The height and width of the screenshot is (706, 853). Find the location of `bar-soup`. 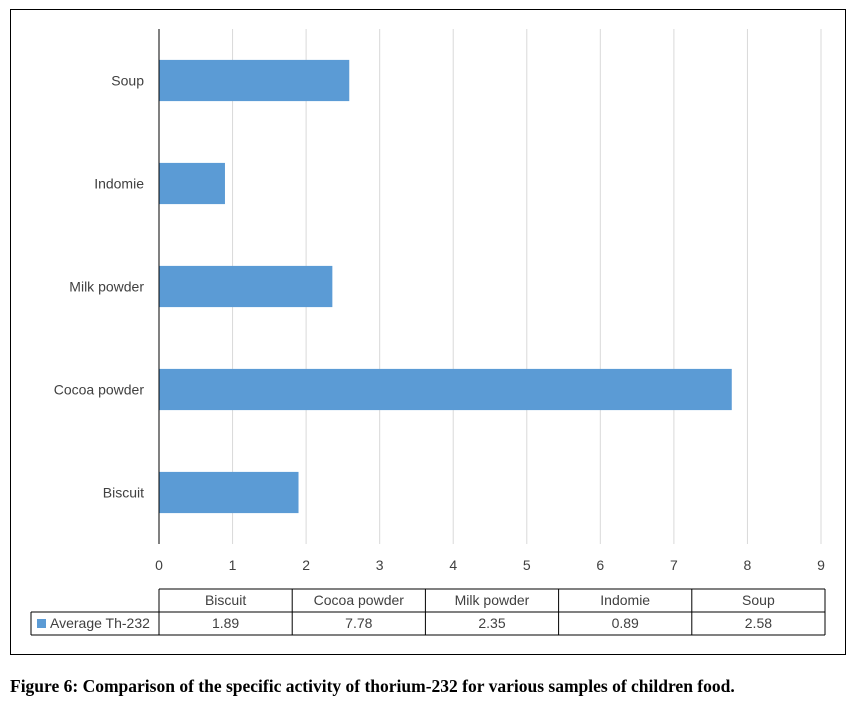

bar-soup is located at coordinates (254, 80).